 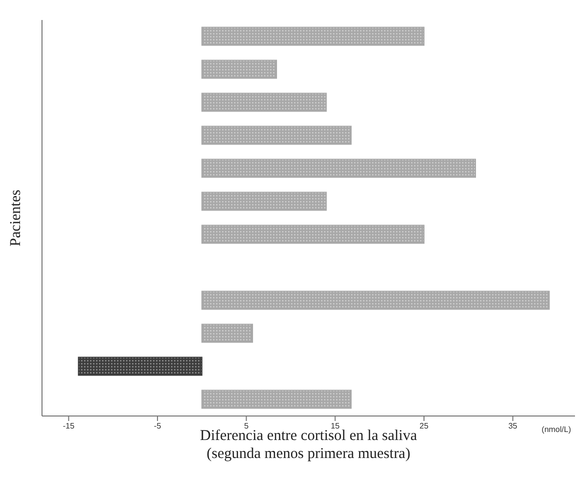 I want to click on x-tick-label: -5, so click(x=158, y=426).